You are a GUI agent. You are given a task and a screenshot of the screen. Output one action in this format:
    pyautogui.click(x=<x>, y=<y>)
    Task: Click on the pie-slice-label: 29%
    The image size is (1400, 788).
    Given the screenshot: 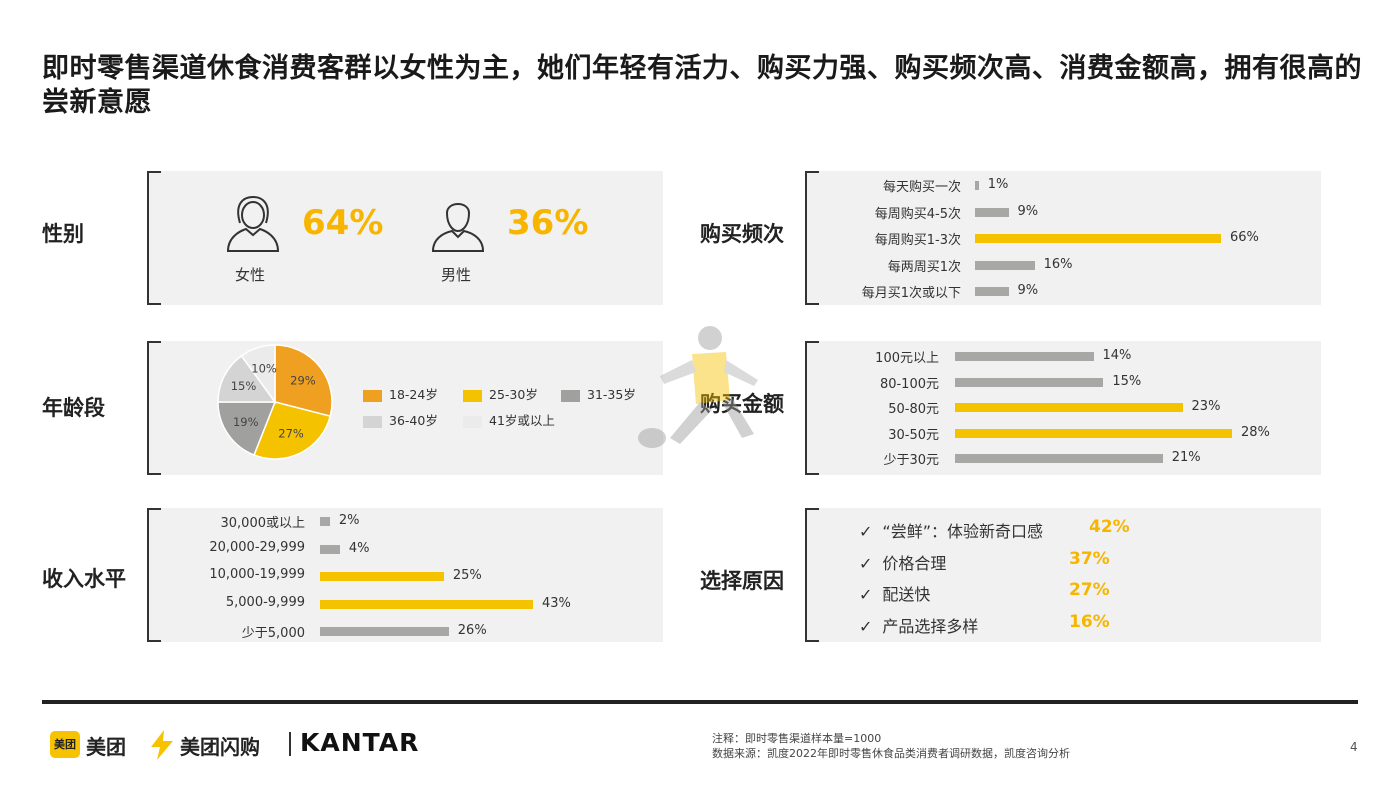 What is the action you would take?
    pyautogui.click(x=303, y=380)
    